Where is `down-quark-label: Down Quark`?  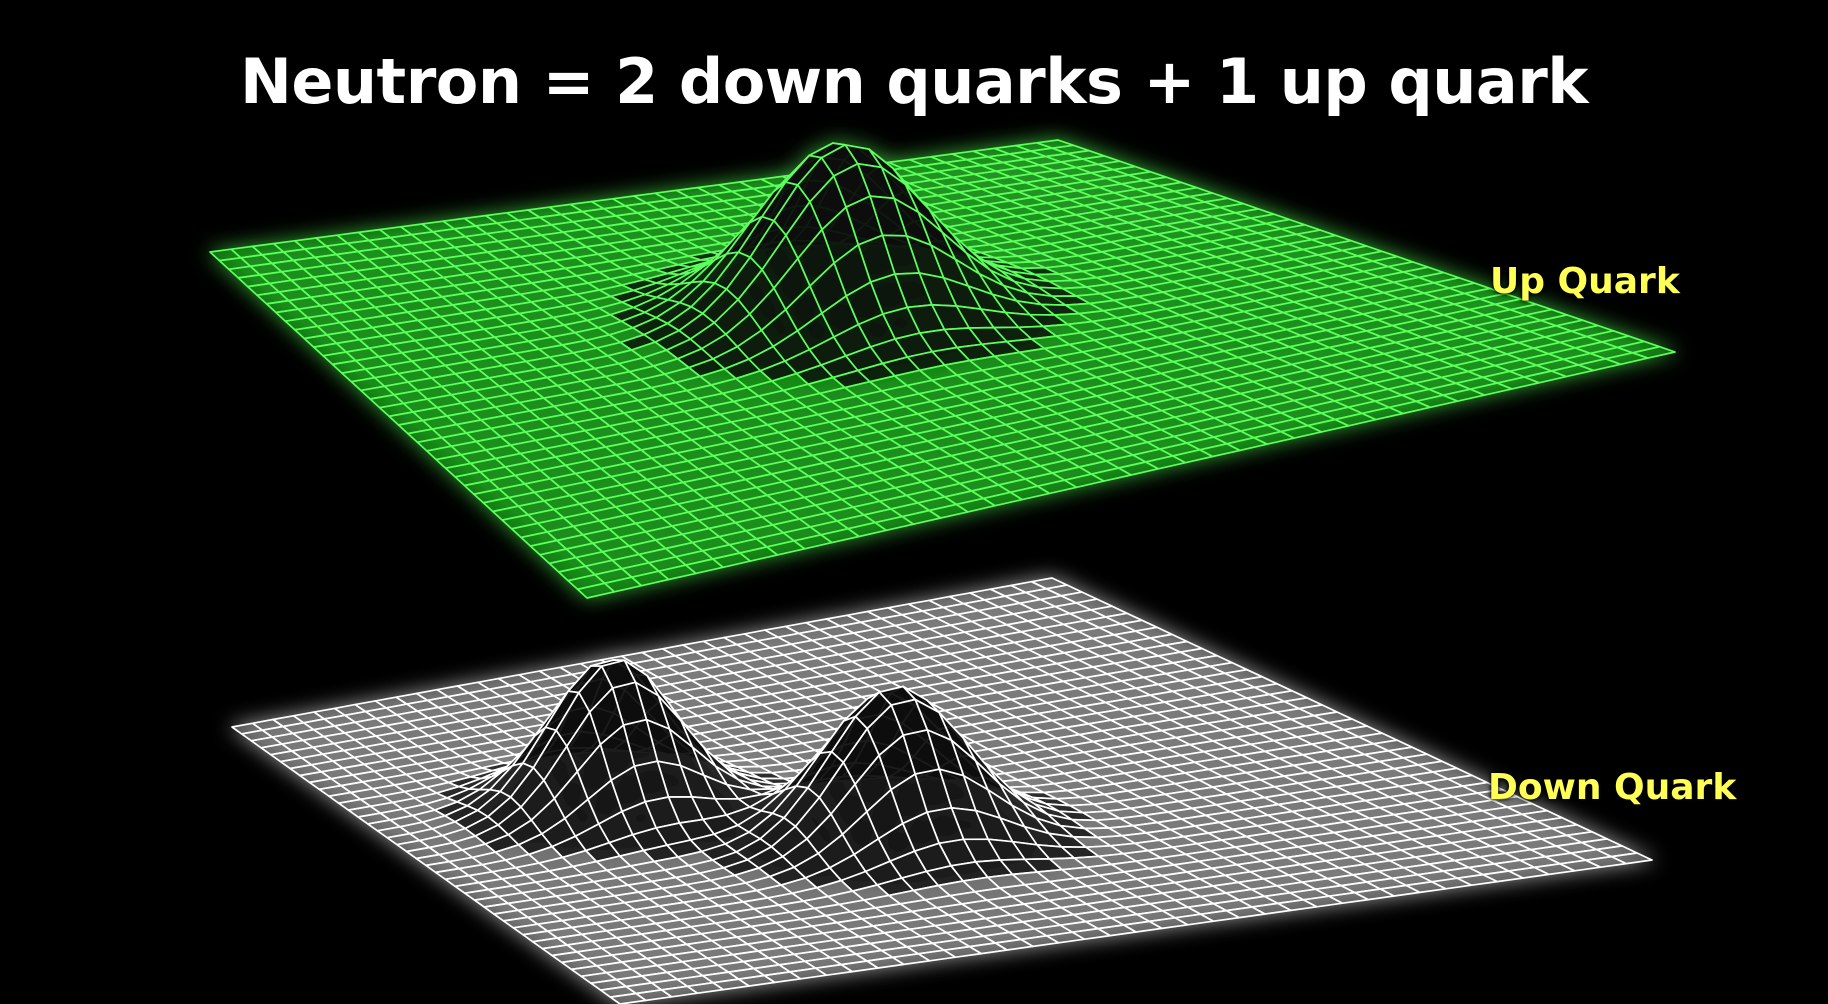 down-quark-label: Down Quark is located at coordinates (1612, 787).